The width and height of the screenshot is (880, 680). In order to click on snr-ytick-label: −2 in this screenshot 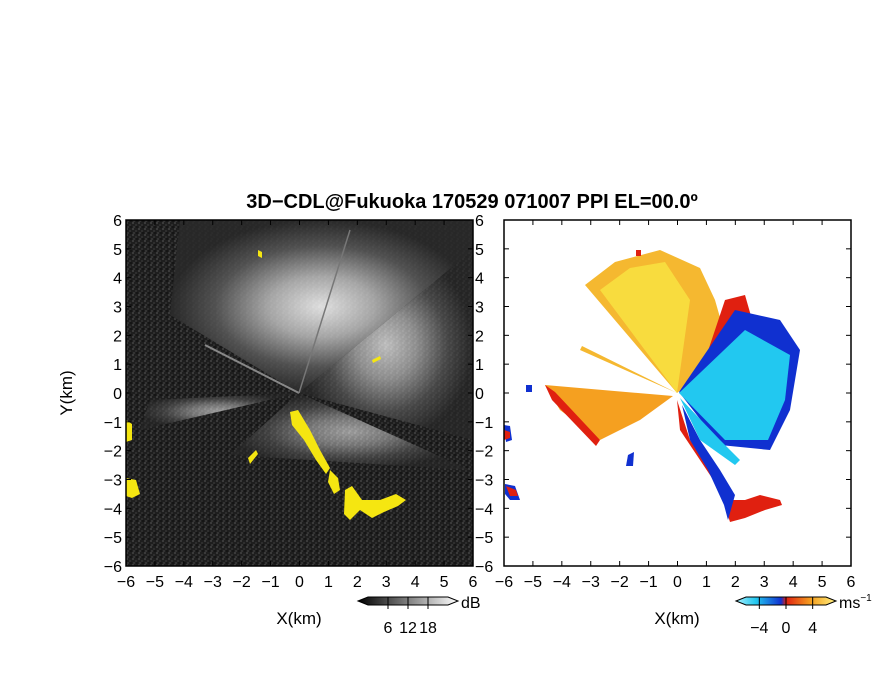, I will do `click(113, 452)`.